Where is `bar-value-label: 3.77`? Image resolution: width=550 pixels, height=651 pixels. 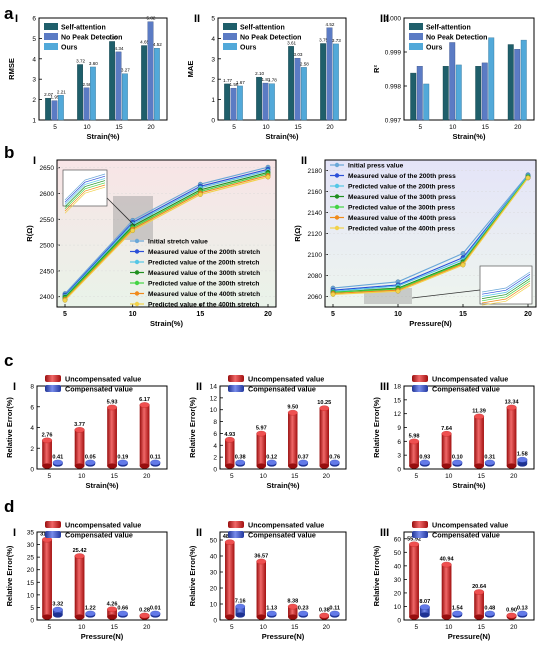
bar-value-label: 3.77 is located at coordinates (79, 425).